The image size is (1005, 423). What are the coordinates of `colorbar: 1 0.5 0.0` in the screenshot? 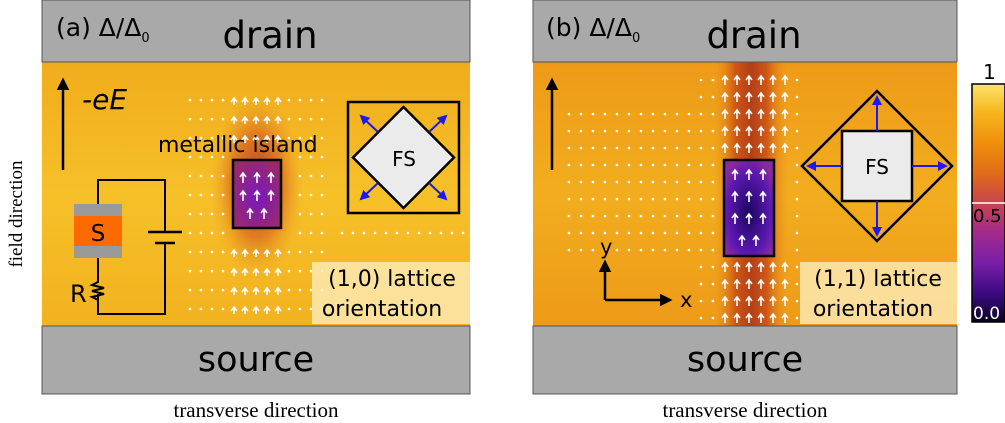 It's located at (988, 192).